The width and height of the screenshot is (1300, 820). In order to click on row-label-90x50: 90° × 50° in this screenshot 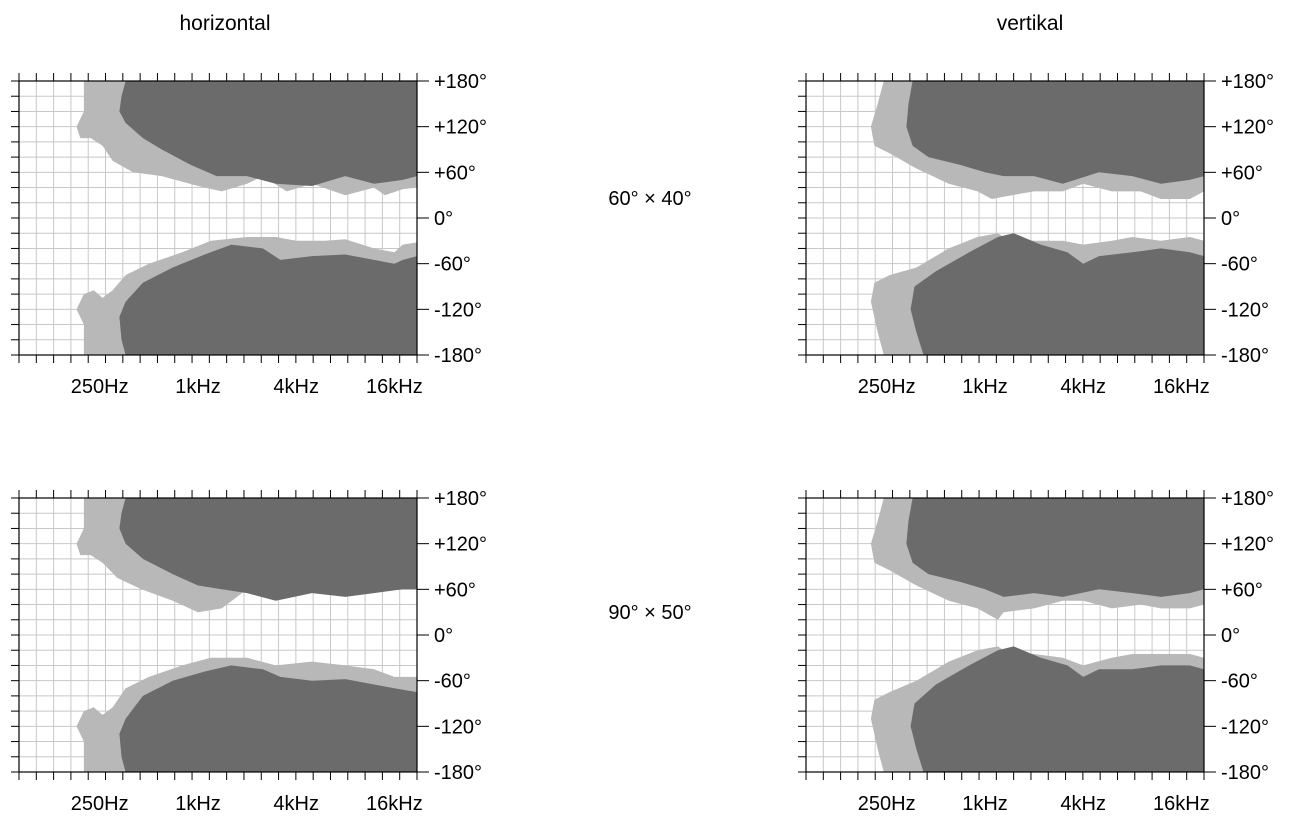, I will do `click(650, 613)`.